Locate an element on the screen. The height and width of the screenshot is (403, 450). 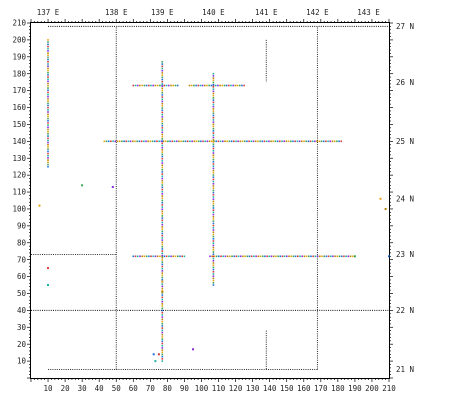
y-tick-label: 90 is located at coordinates (22, 225).